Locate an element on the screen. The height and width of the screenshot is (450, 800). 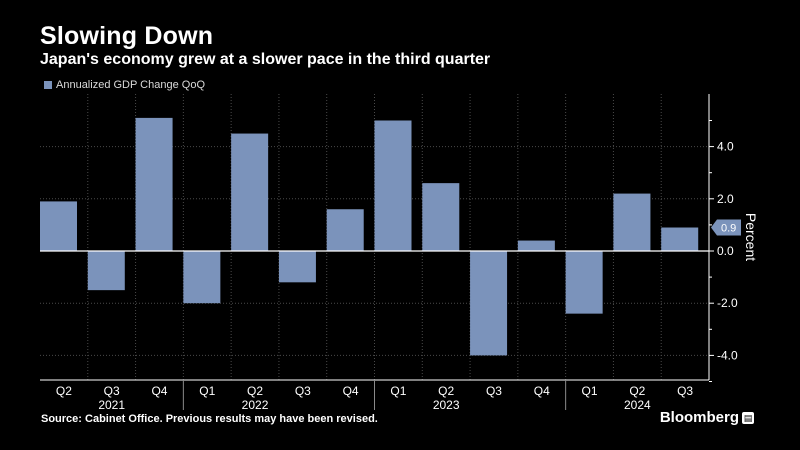
year-label: 2023 is located at coordinates (446, 405).